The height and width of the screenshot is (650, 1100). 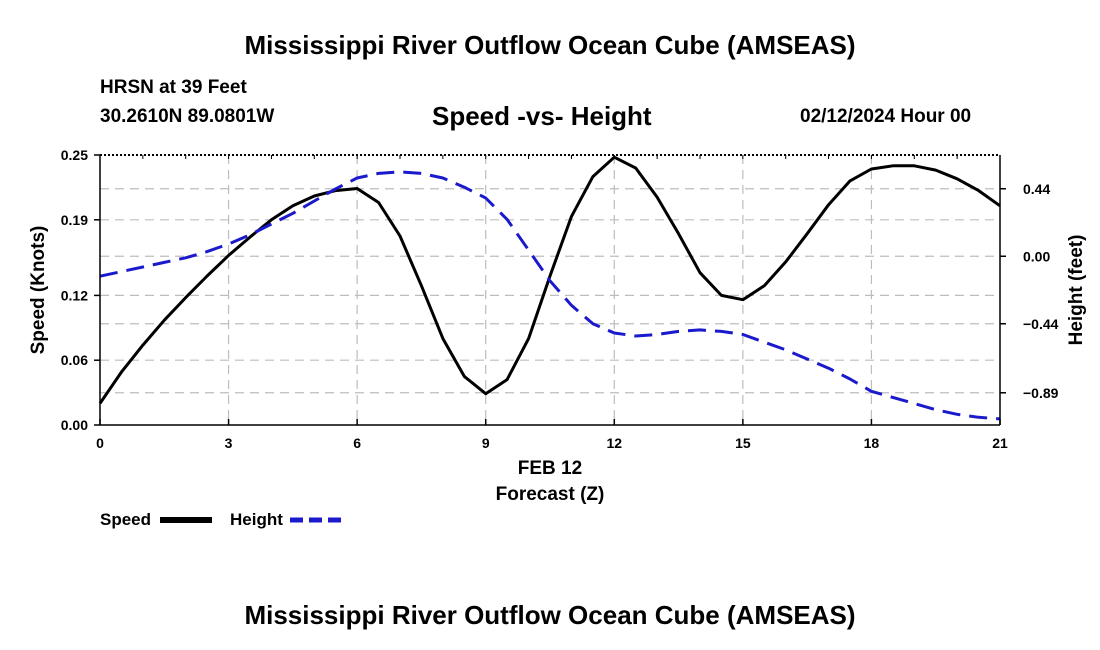 What do you see at coordinates (1036, 256) in the screenshot?
I see `y-right-tick-label: 0.00` at bounding box center [1036, 256].